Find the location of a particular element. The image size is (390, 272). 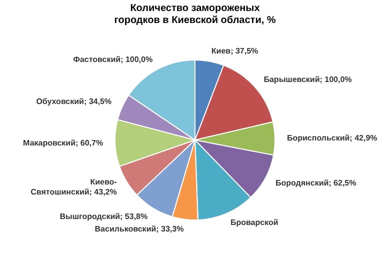

slice-label: Киево-Святошинский; 43,2% is located at coordinates (74, 187).